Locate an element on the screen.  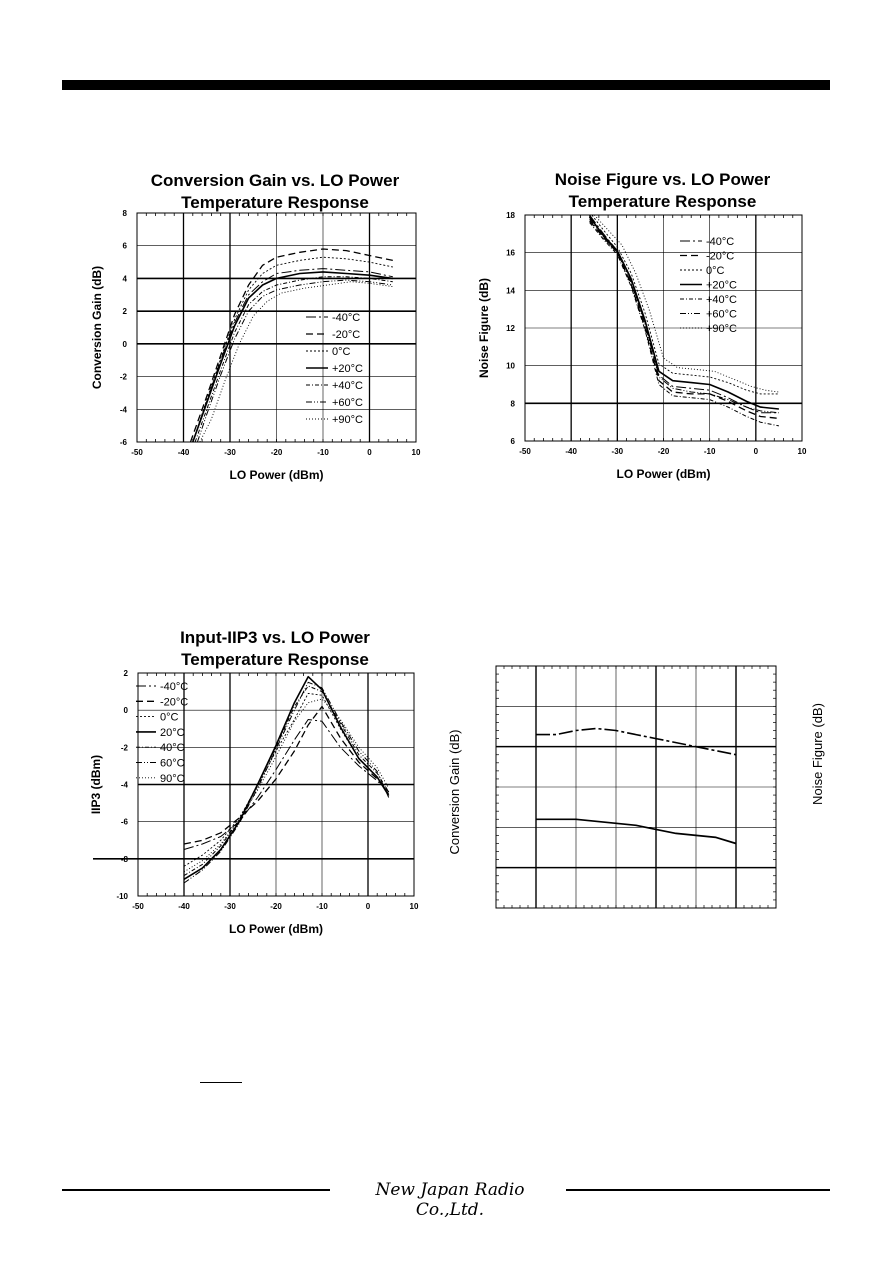
y-tick-label: -6 is located at coordinates (125, 822).